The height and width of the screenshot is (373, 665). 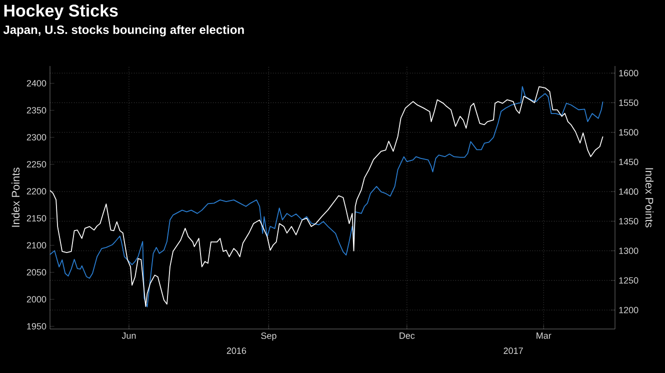 I want to click on x-tick-label: Mar, so click(x=544, y=335).